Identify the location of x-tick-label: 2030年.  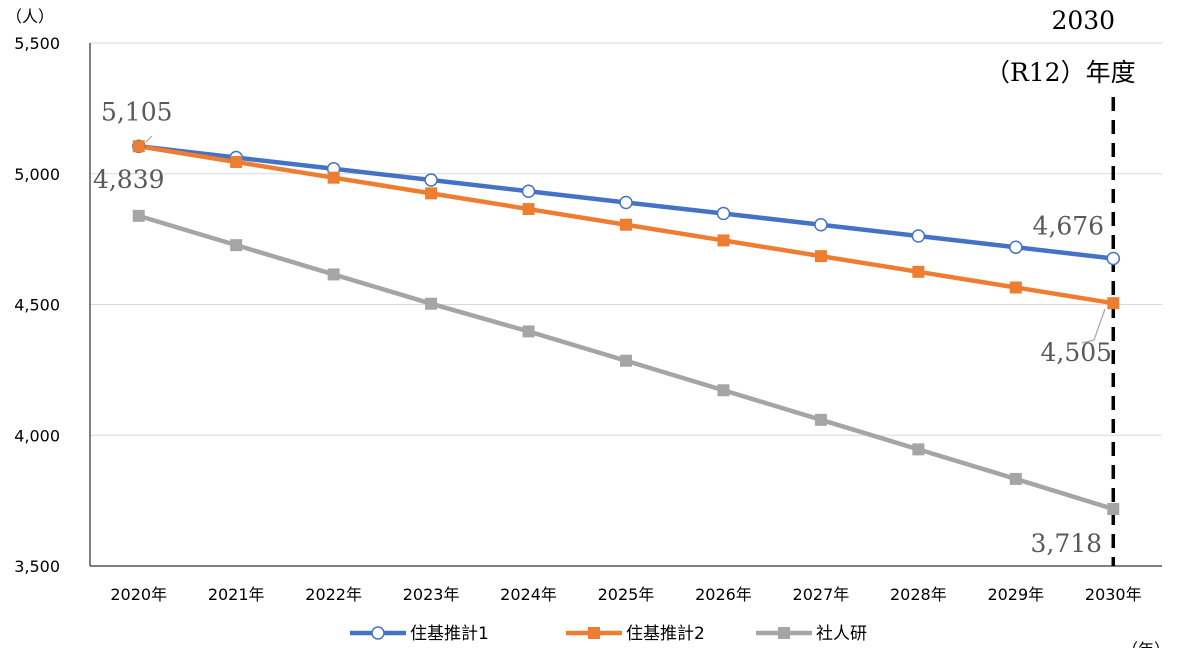
(1113, 594).